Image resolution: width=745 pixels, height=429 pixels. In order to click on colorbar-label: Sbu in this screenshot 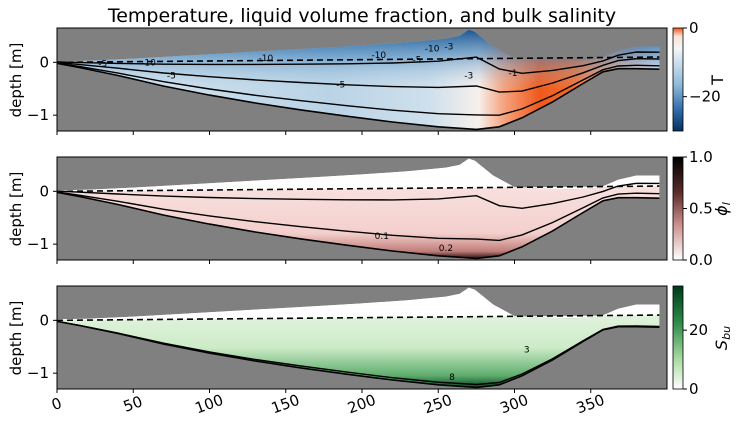, I will do `click(722, 338)`.